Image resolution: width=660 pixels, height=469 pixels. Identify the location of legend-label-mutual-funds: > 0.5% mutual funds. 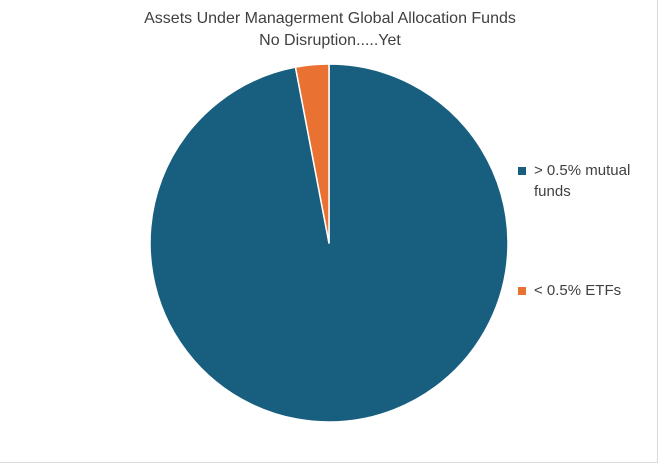
(582, 181).